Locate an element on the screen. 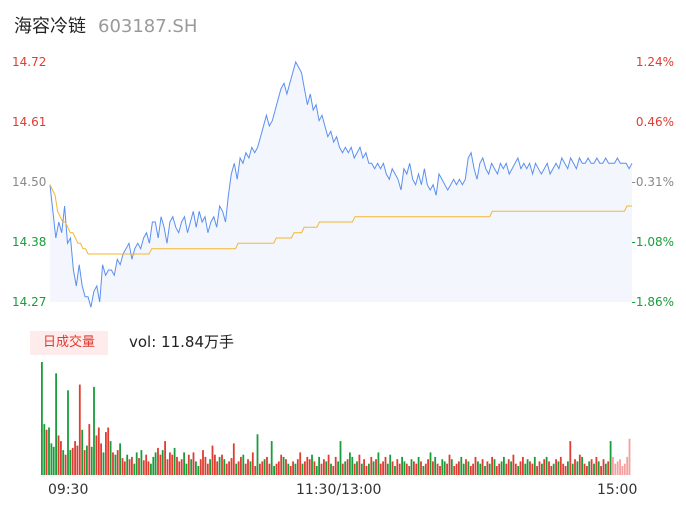  percent-tick-label: -1.08% is located at coordinates (652, 242).